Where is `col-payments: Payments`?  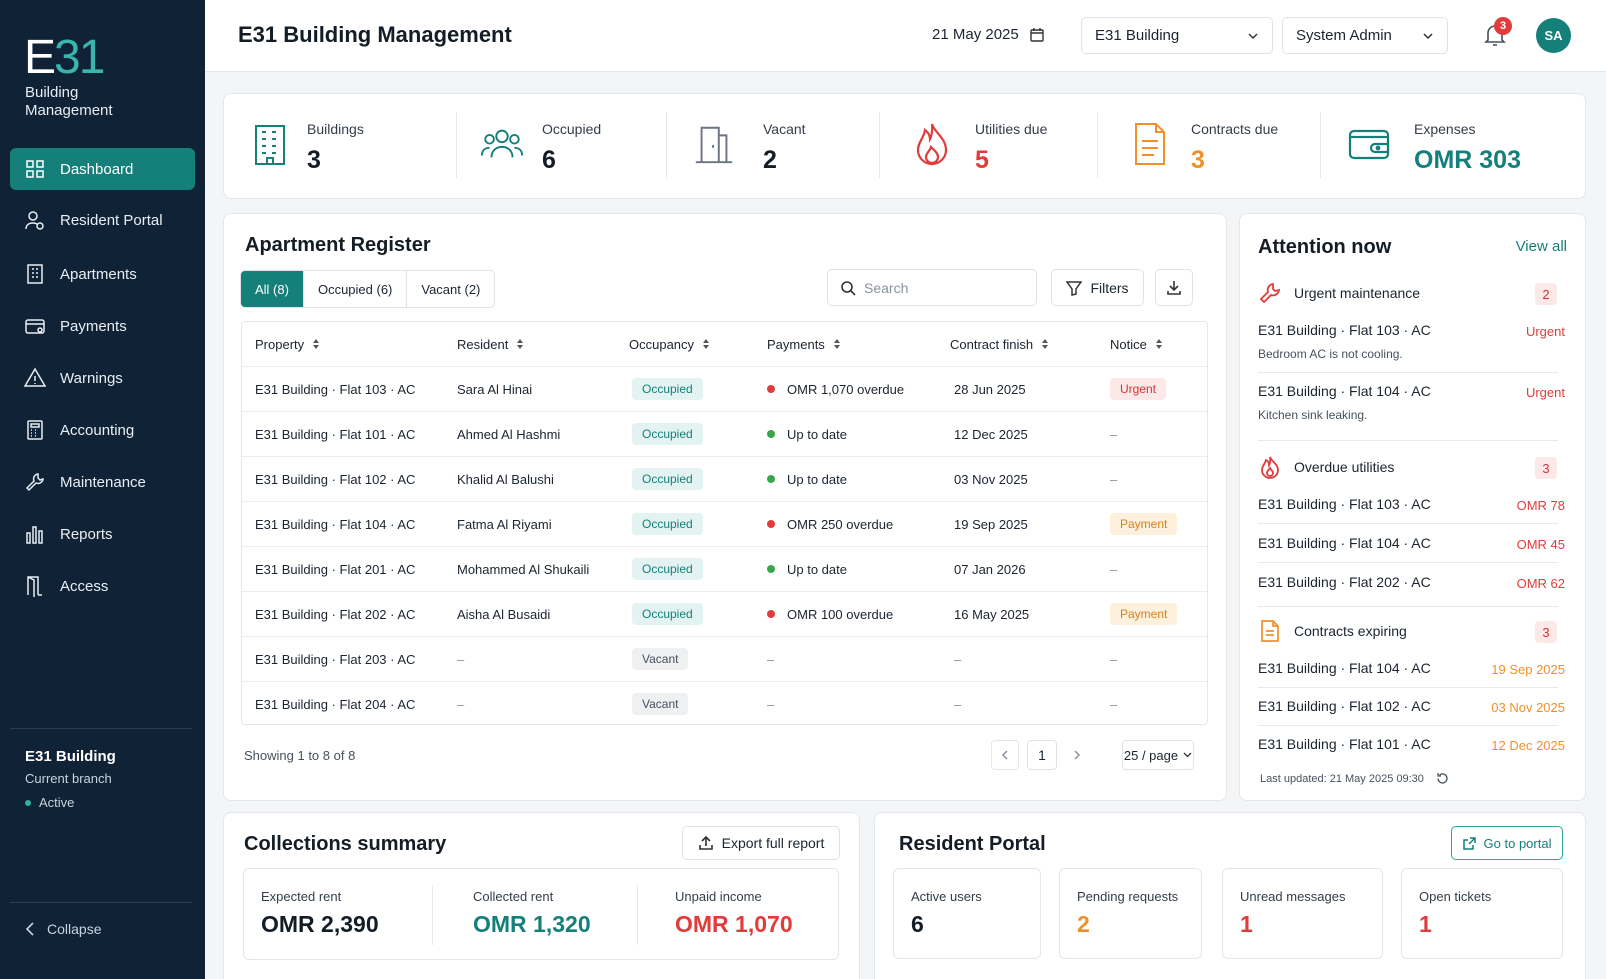 col-payments: Payments is located at coordinates (804, 344).